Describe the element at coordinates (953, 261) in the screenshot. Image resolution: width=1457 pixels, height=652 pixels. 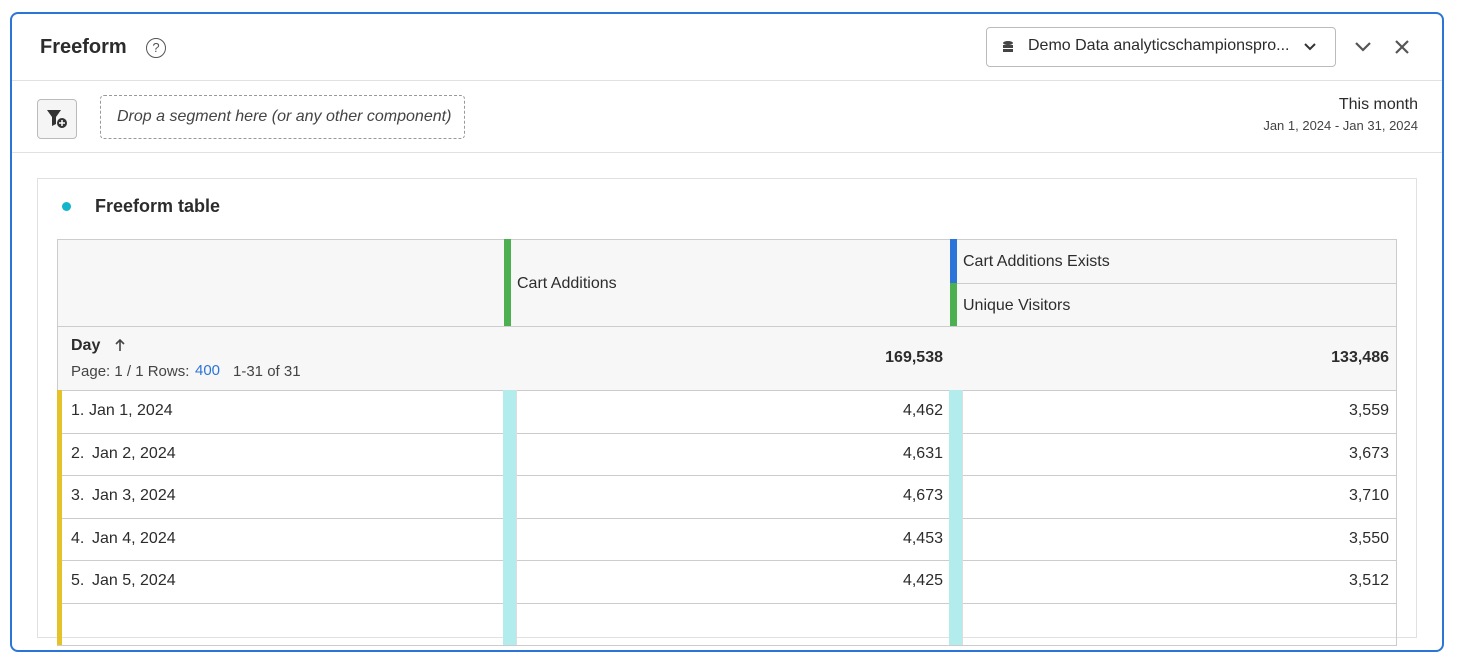
I see `segment-handle` at that location.